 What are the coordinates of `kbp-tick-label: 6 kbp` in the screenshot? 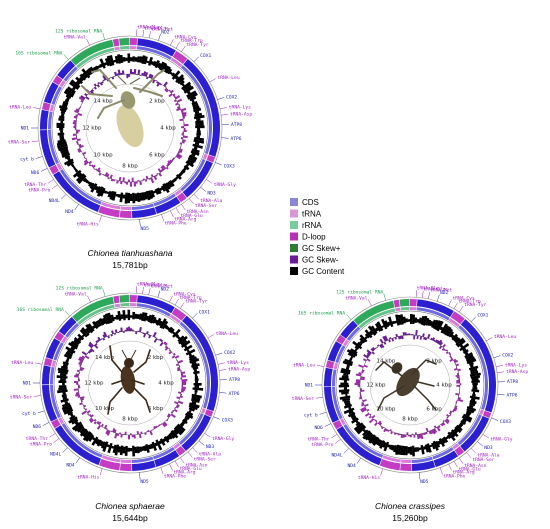 It's located at (156, 409).